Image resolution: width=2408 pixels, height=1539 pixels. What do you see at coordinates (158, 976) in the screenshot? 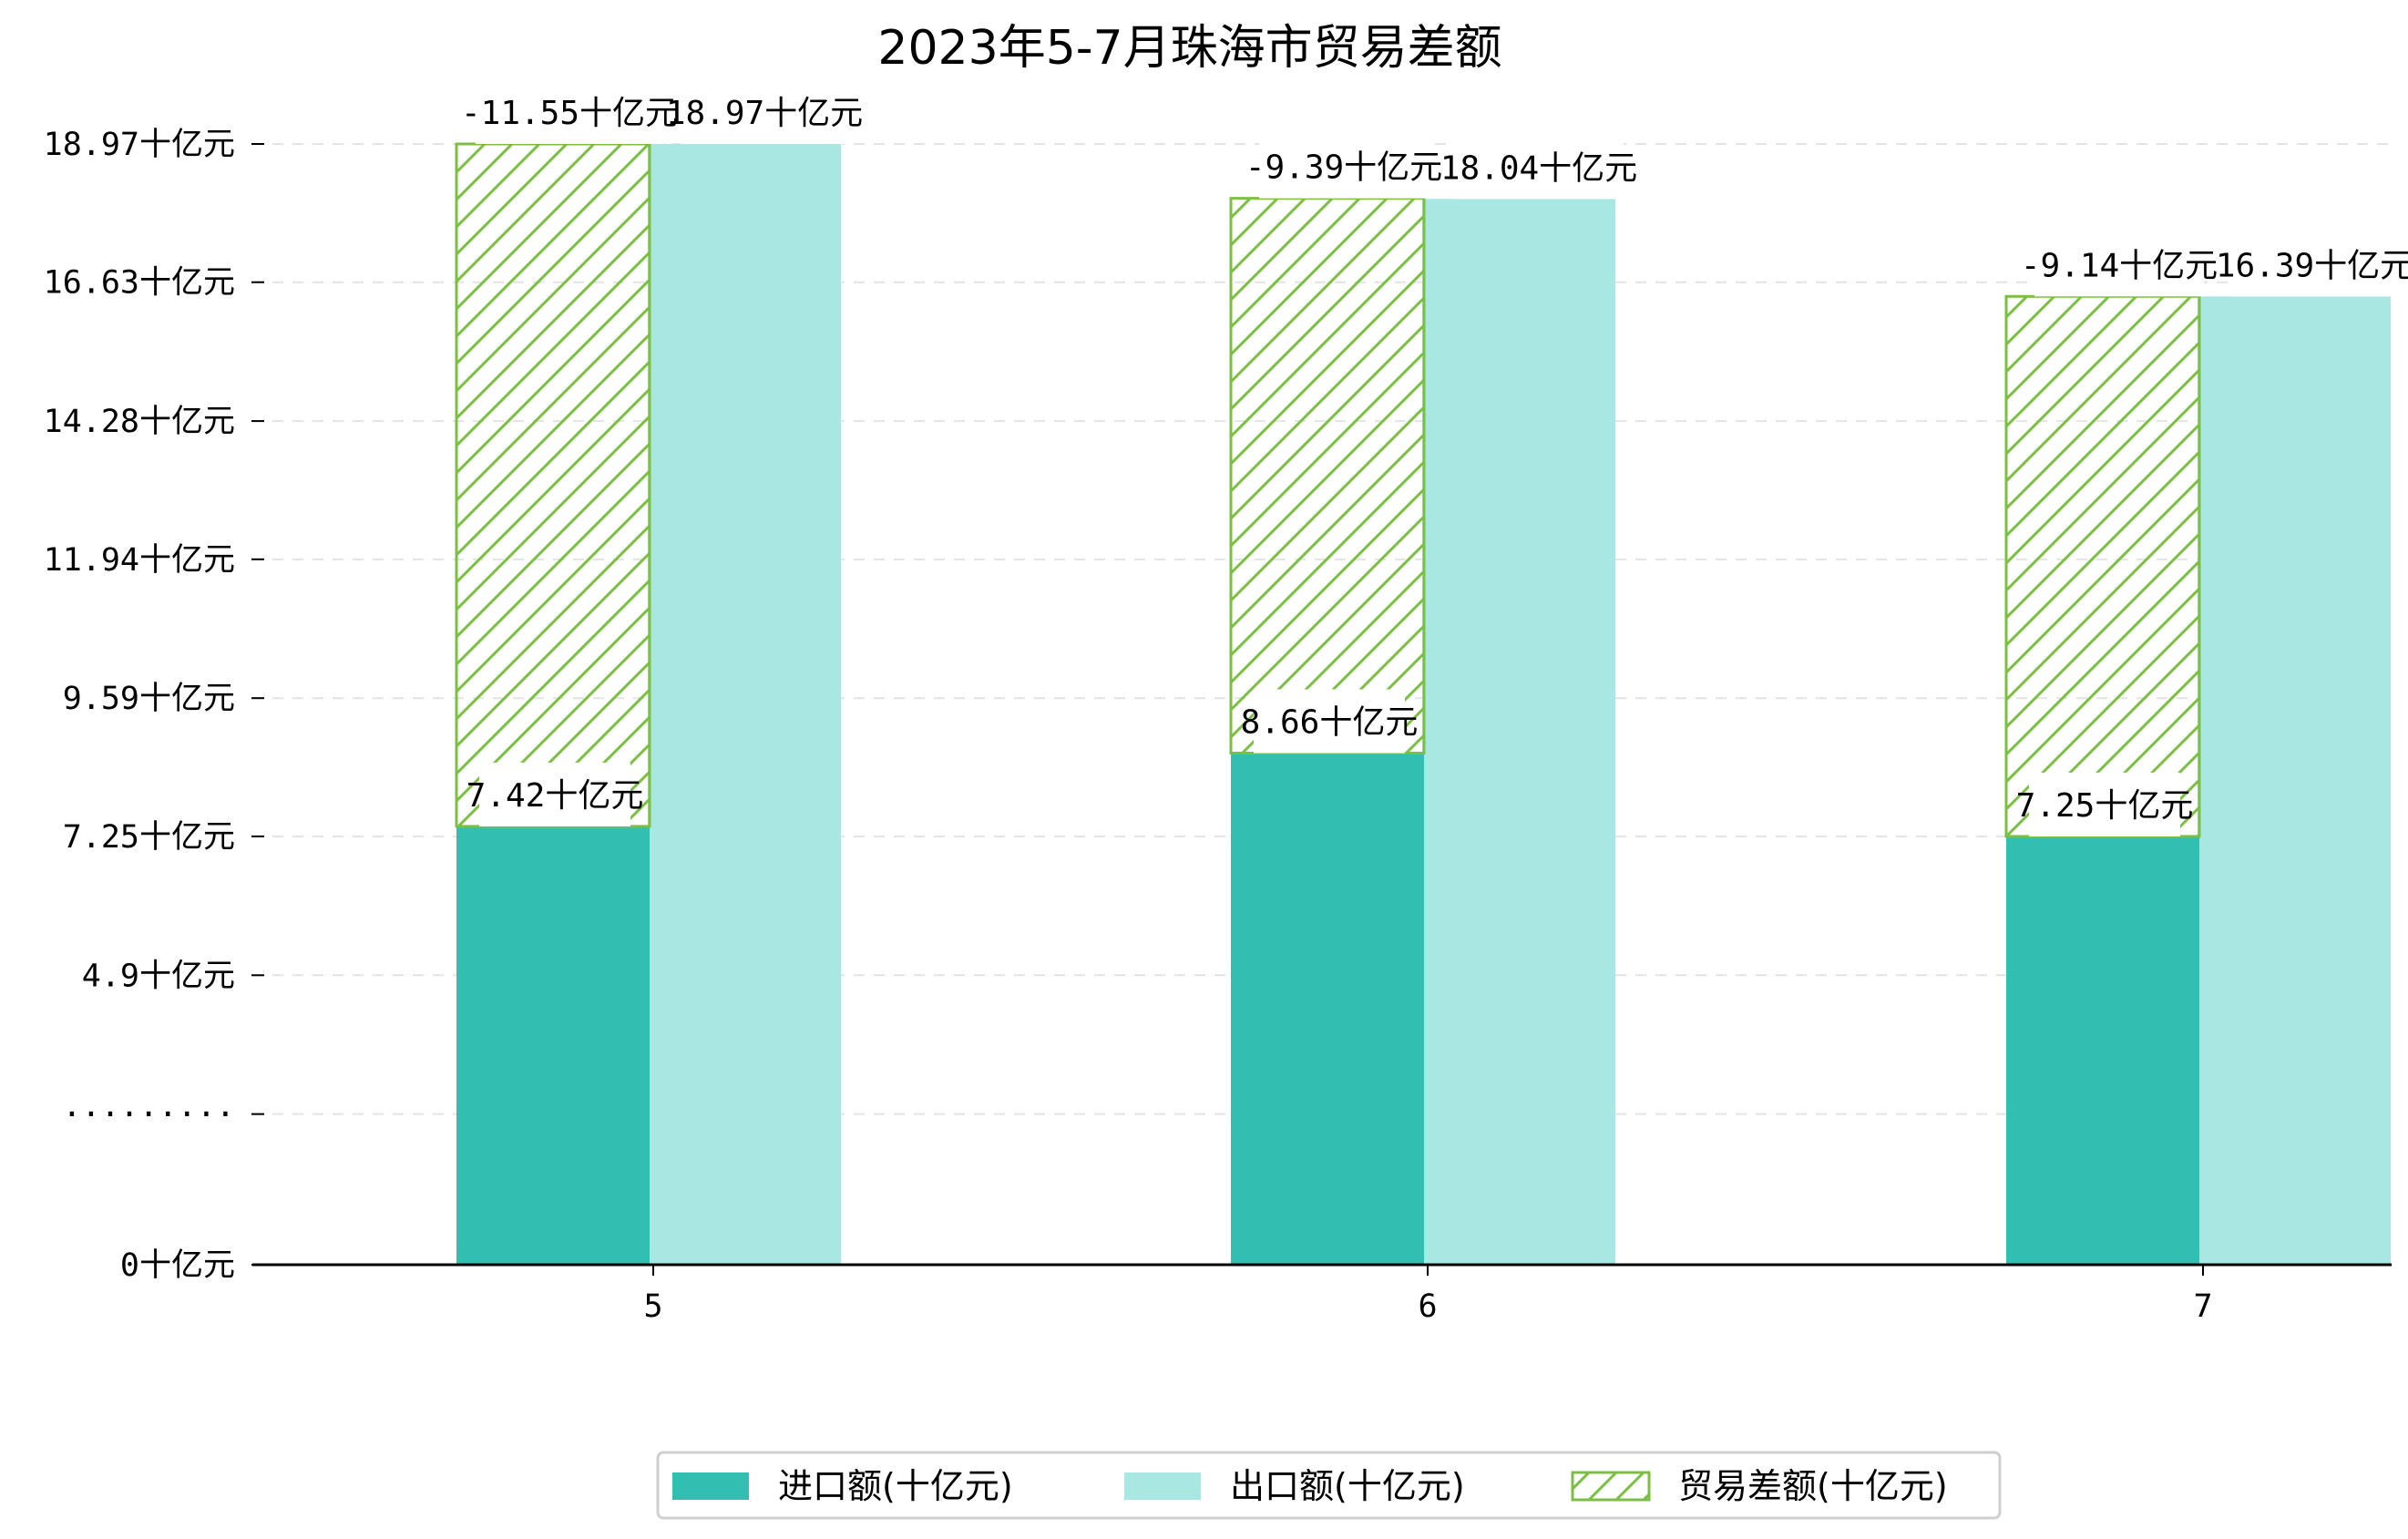
I see `y-tick-label: 4.9十亿元` at bounding box center [158, 976].